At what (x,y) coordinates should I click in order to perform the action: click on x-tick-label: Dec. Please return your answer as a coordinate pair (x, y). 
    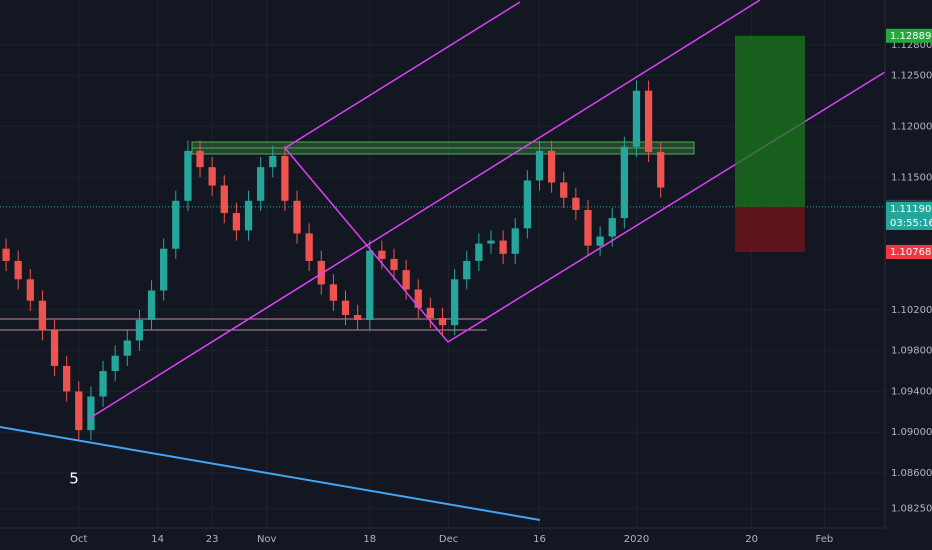
    Looking at the image, I should click on (448, 539).